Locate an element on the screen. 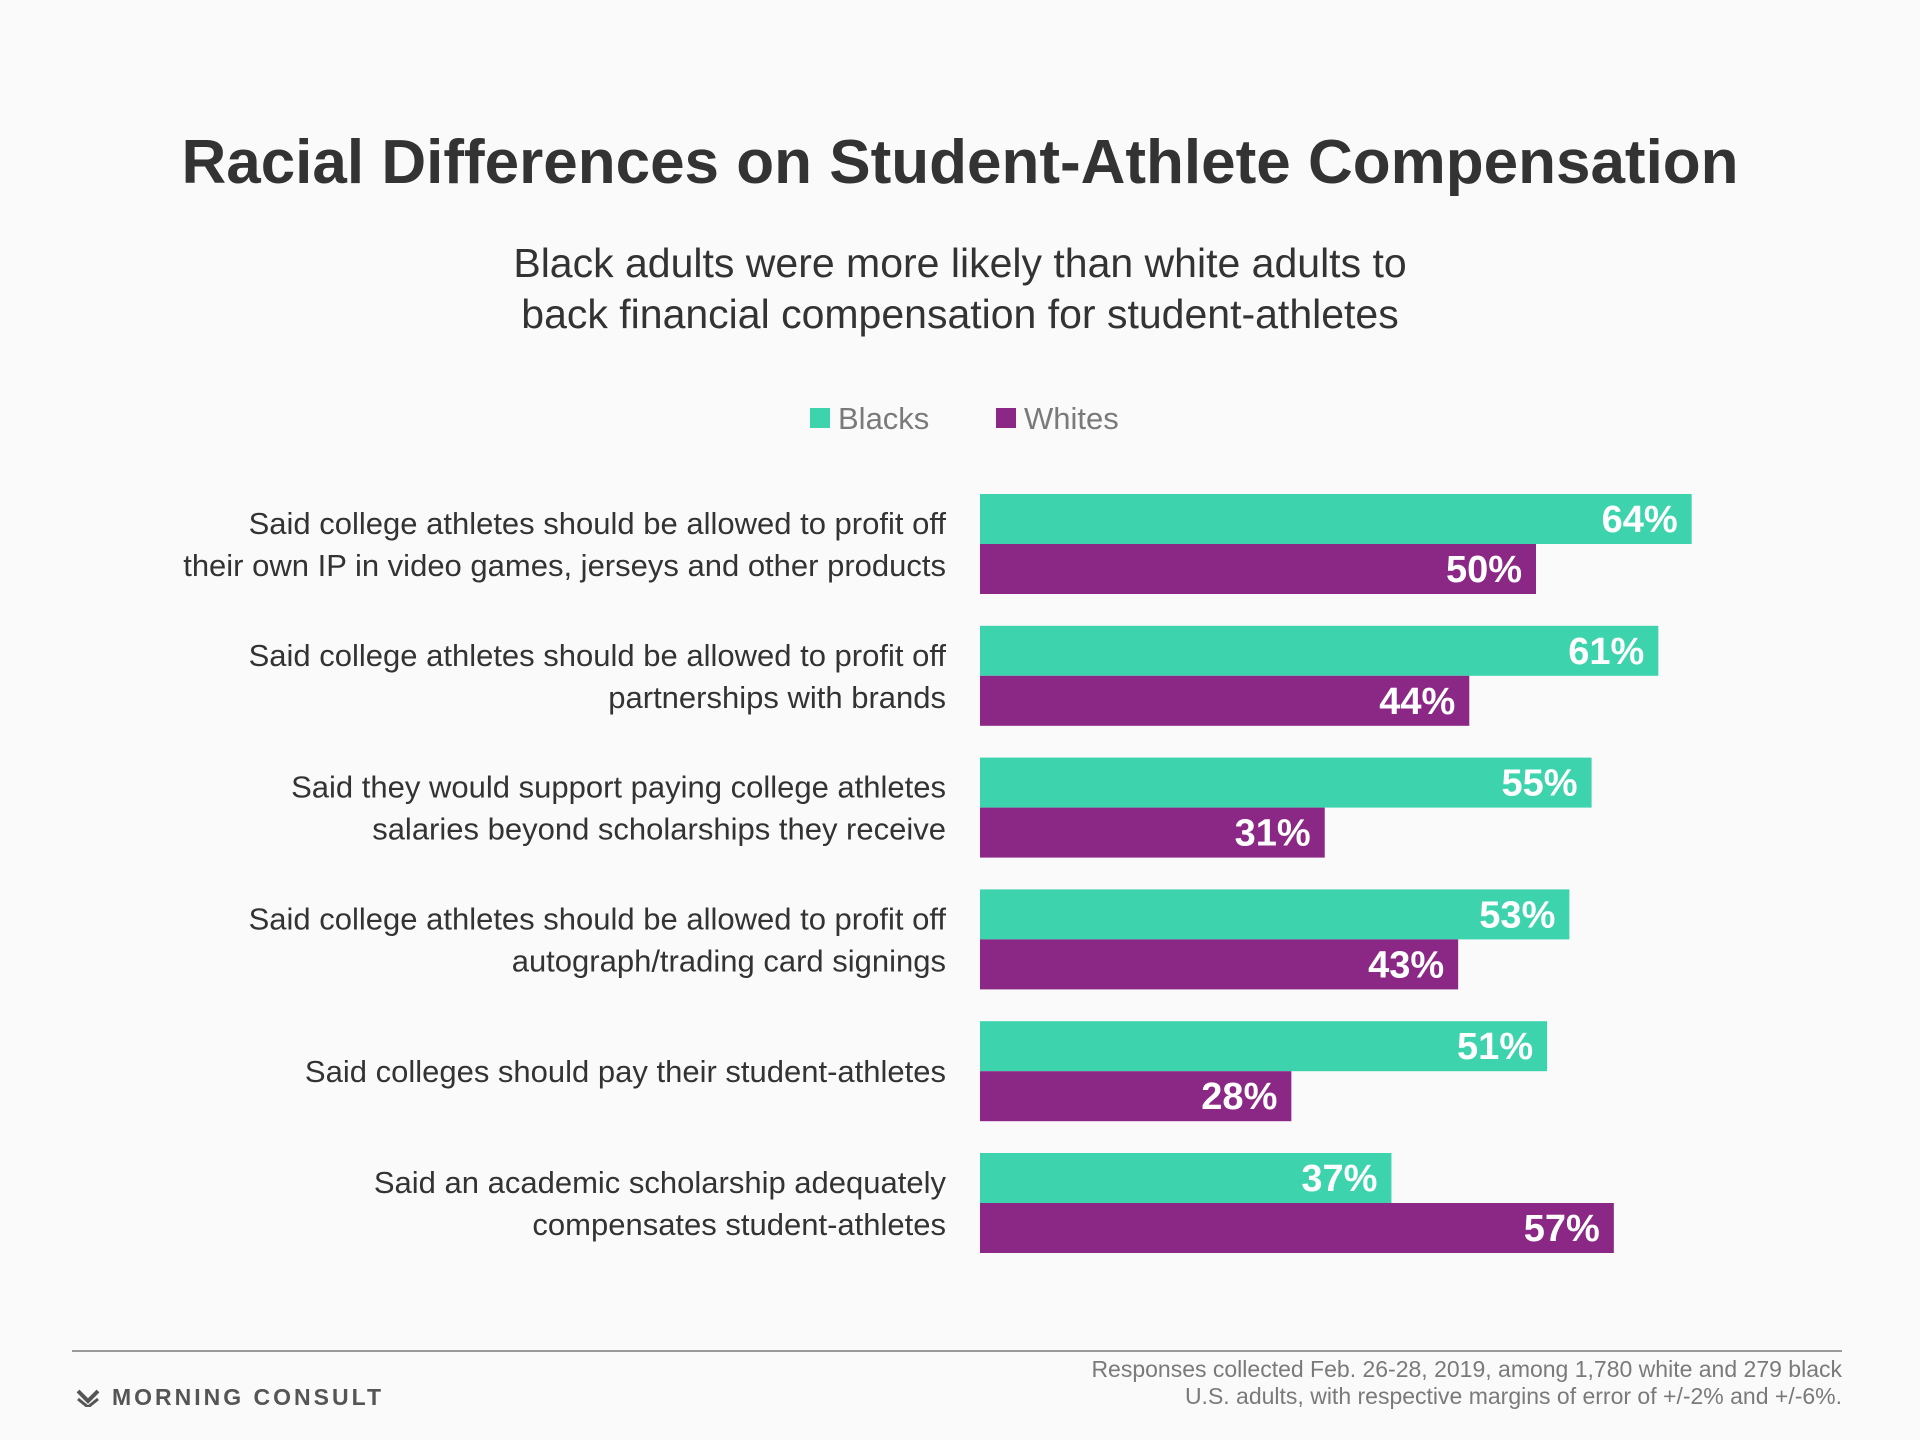 The height and width of the screenshot is (1440, 1920). data-label-blacks: 51% is located at coordinates (1495, 1047).